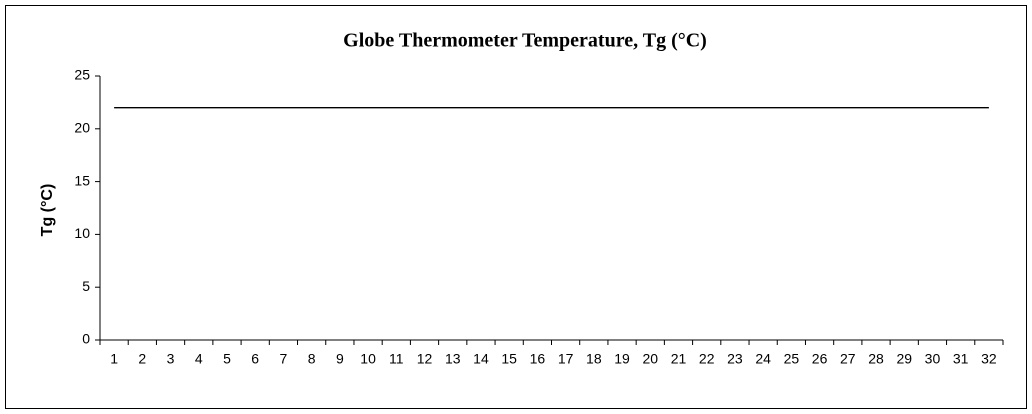 This screenshot has width=1032, height=414. I want to click on chart-title: Globe Thermometer Temperature, Tg (°C), so click(525, 41).